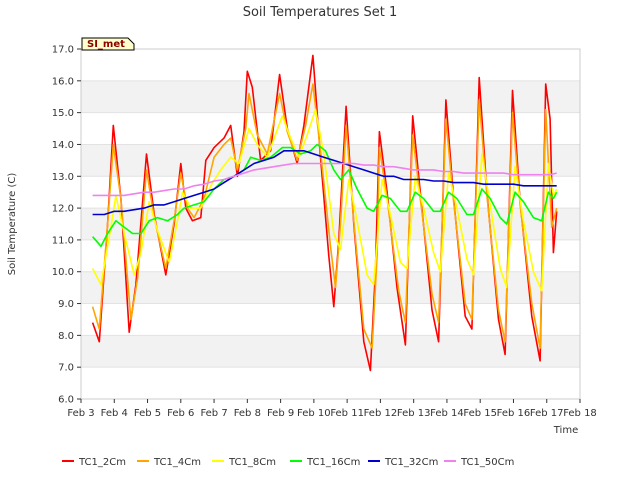 The width and height of the screenshot is (640, 480). Describe the element at coordinates (565, 430) in the screenshot. I see `x-axis-title: Time` at that location.